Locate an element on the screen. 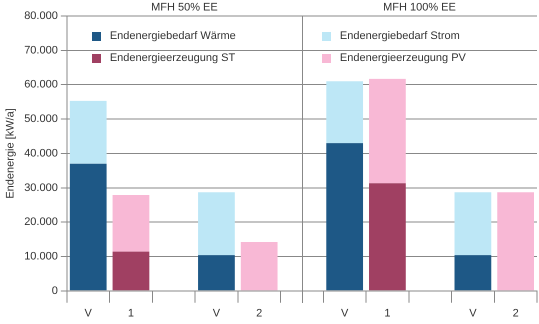 The image size is (539, 324). y-tick-label: 80.000 is located at coordinates (41, 16).